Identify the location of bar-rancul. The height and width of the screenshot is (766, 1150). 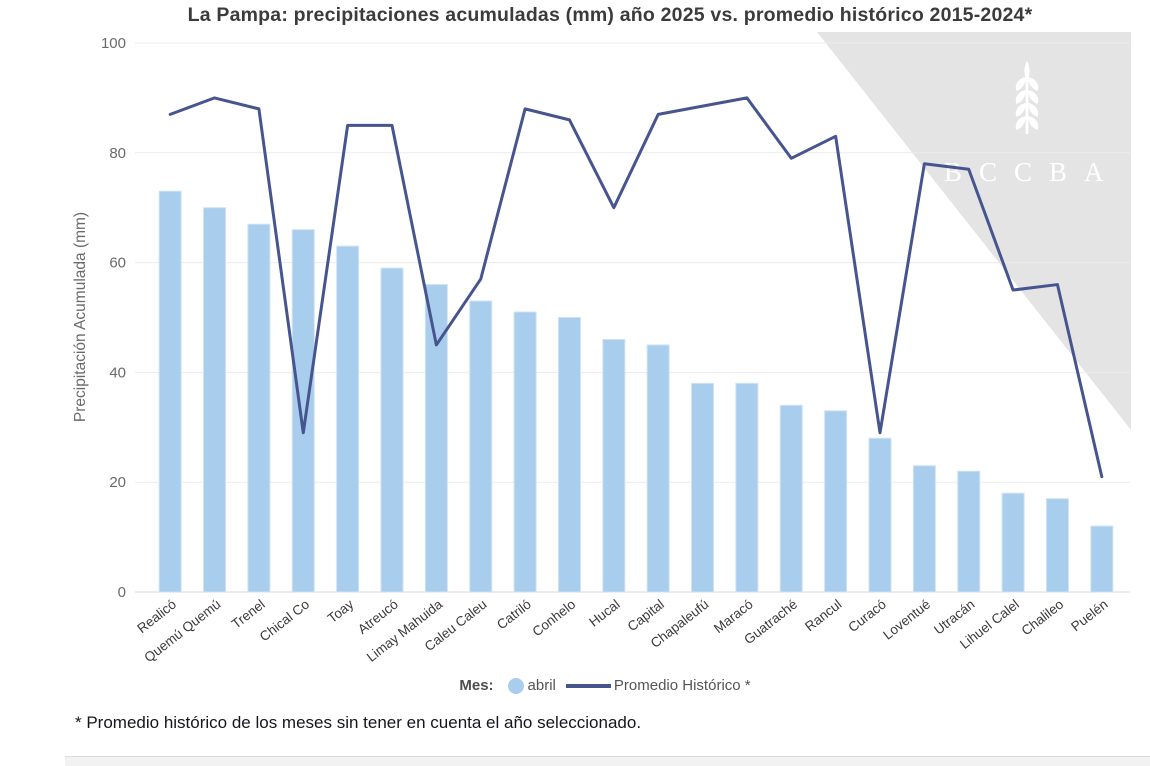
(836, 501).